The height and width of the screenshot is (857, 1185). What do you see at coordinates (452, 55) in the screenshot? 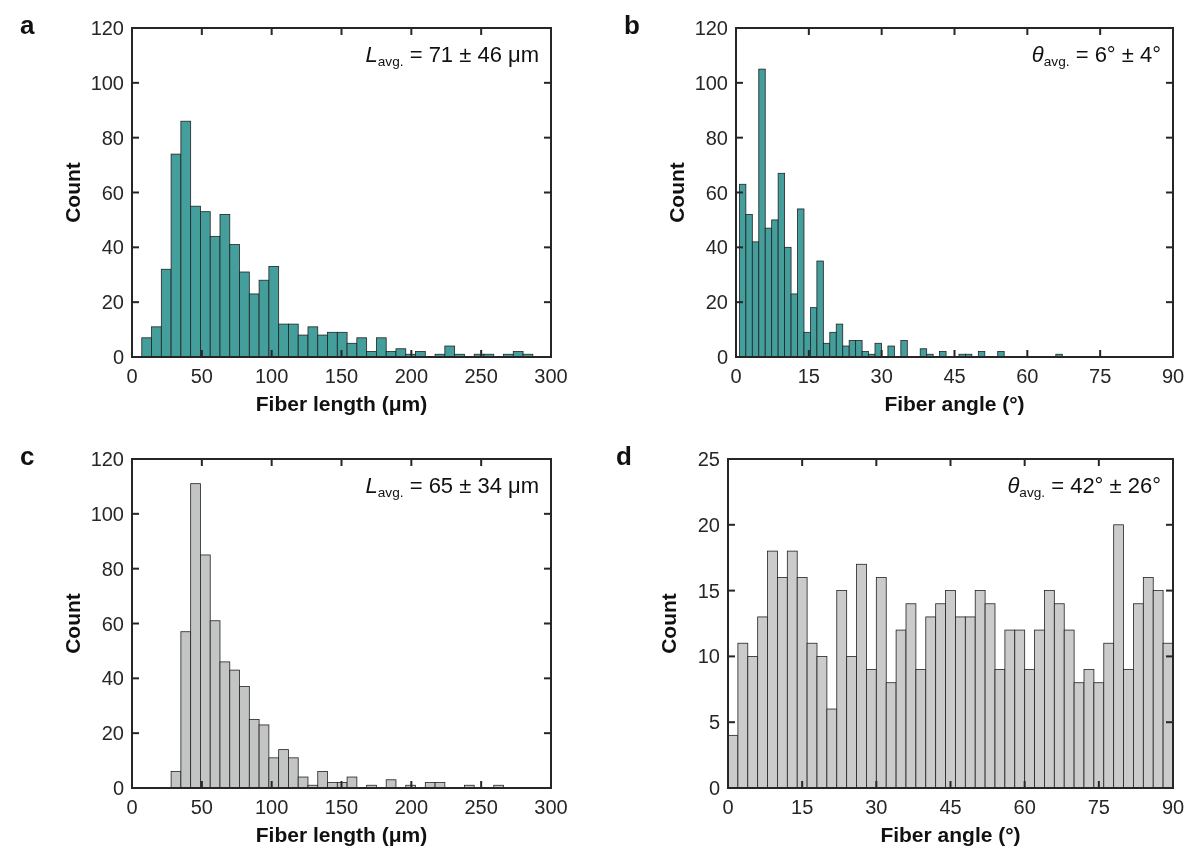
I see `annotation: L$_{avg.}$ = 71 ± 46 μm` at bounding box center [452, 55].